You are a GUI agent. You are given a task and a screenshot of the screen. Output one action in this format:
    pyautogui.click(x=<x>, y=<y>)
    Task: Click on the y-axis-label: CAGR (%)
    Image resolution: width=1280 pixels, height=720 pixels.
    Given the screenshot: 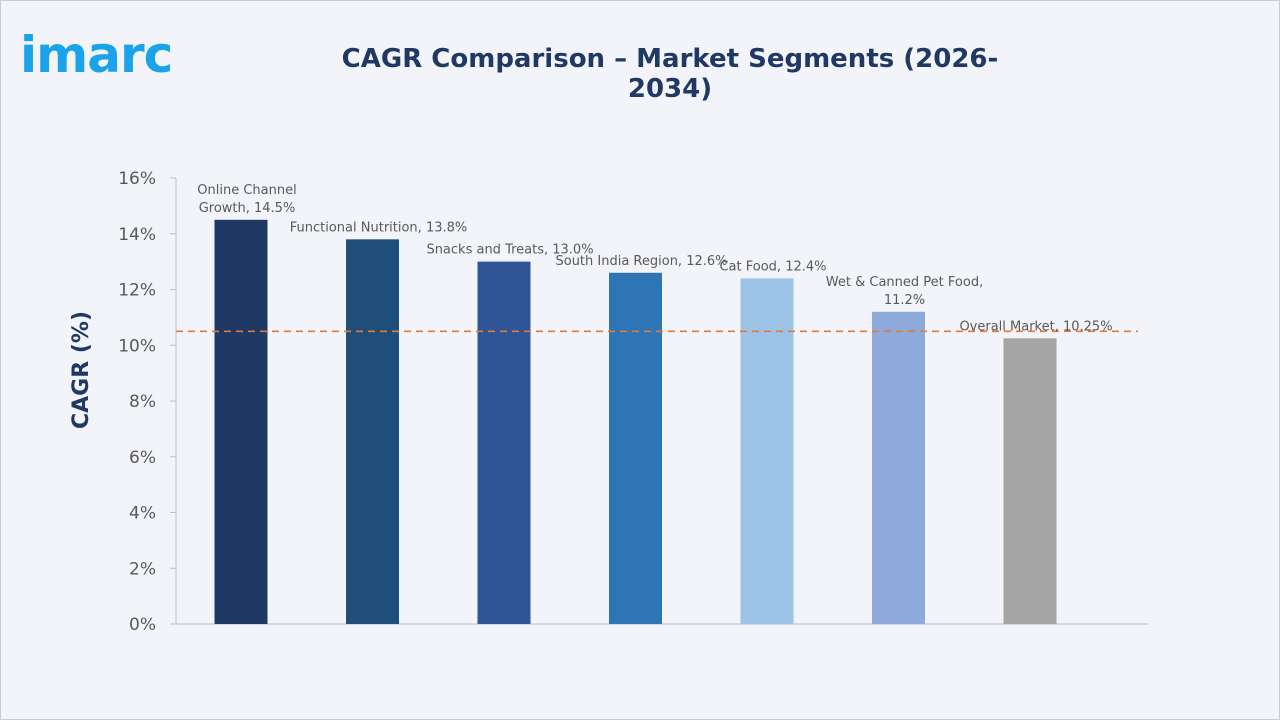 What is the action you would take?
    pyautogui.click(x=81, y=370)
    